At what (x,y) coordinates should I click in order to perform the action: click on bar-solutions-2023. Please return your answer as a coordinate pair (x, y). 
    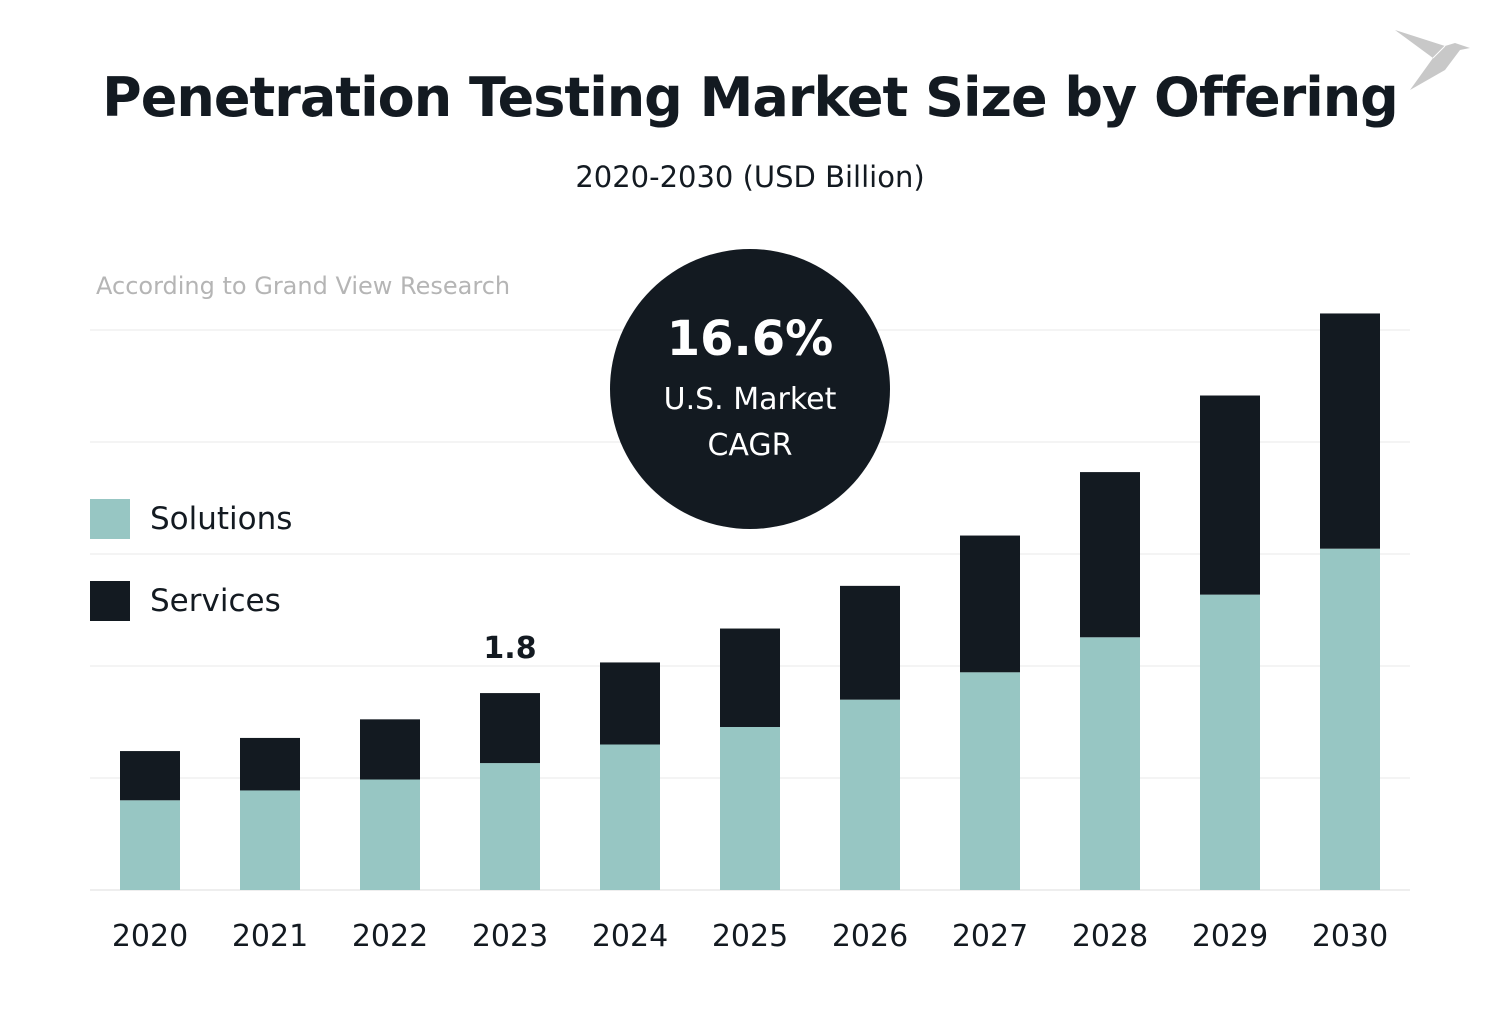
    Looking at the image, I should click on (510, 826).